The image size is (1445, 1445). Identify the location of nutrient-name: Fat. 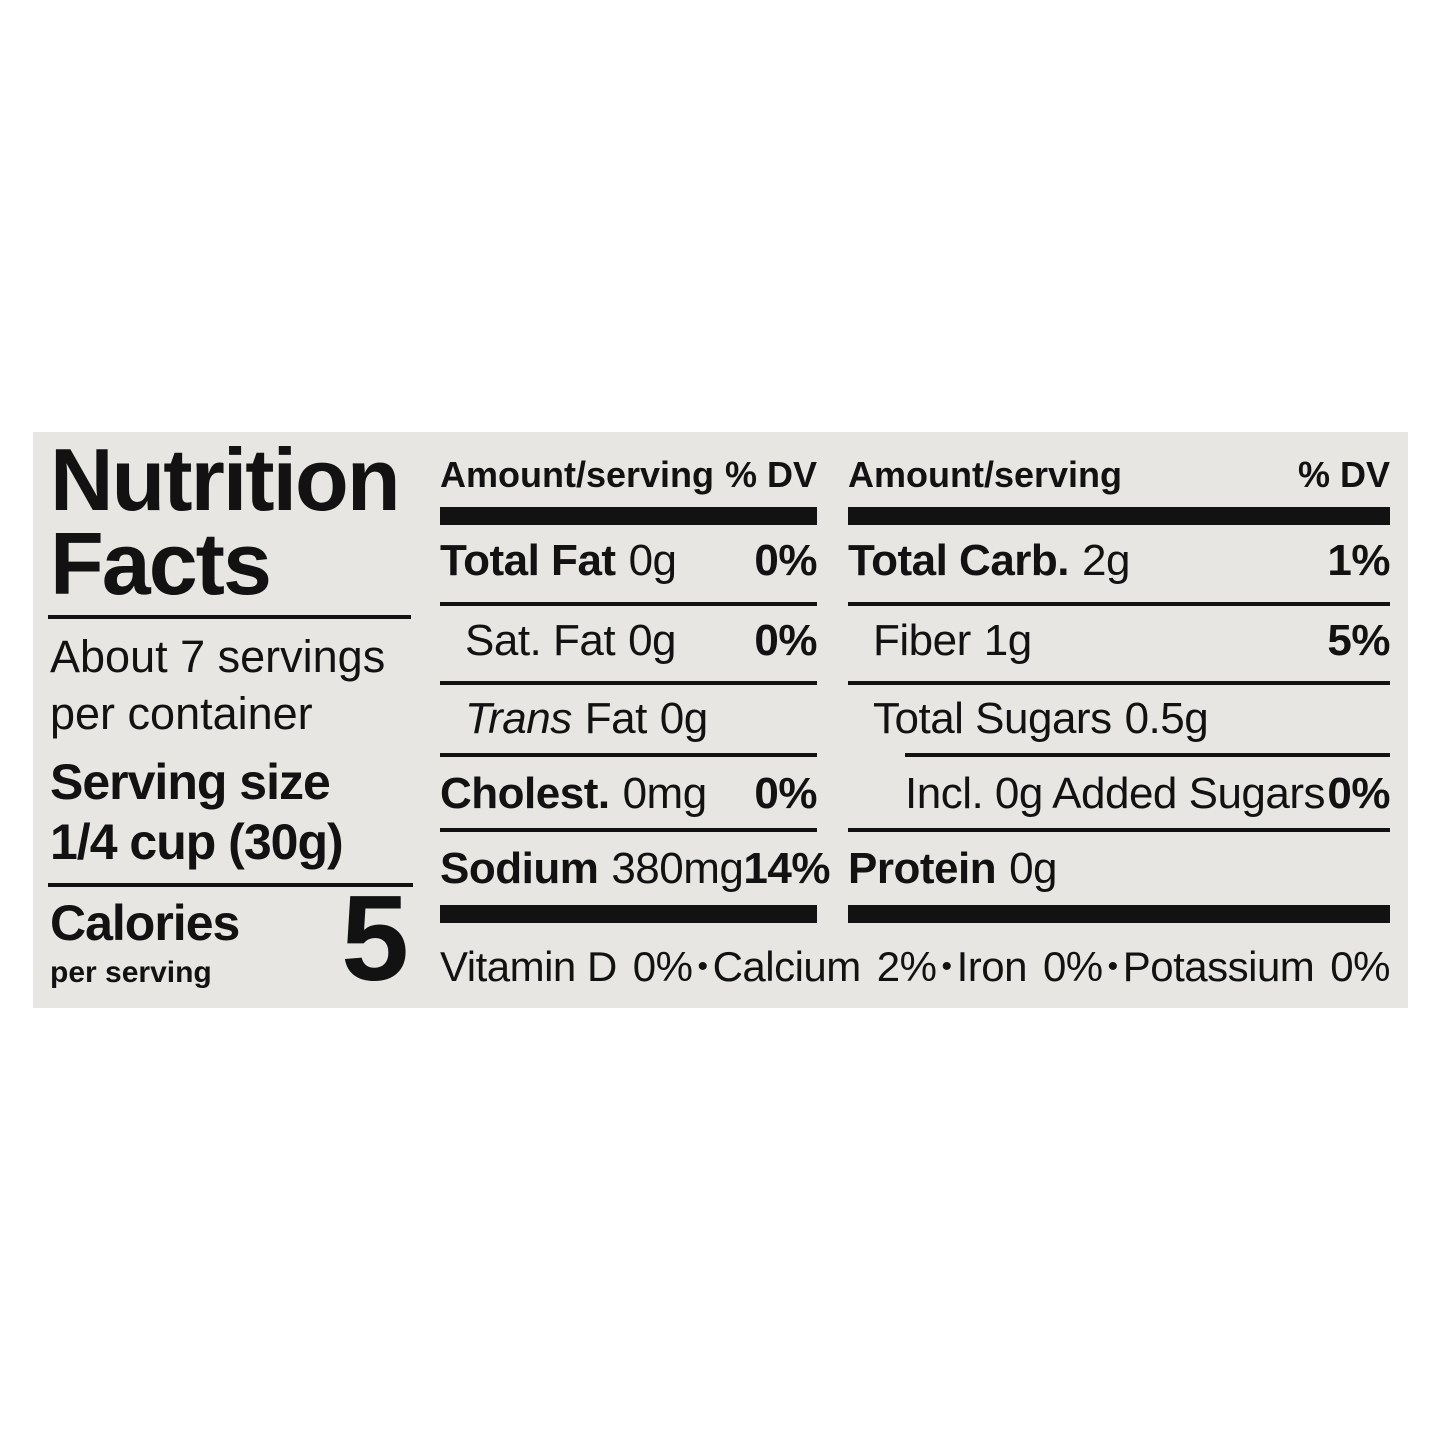
(616, 718).